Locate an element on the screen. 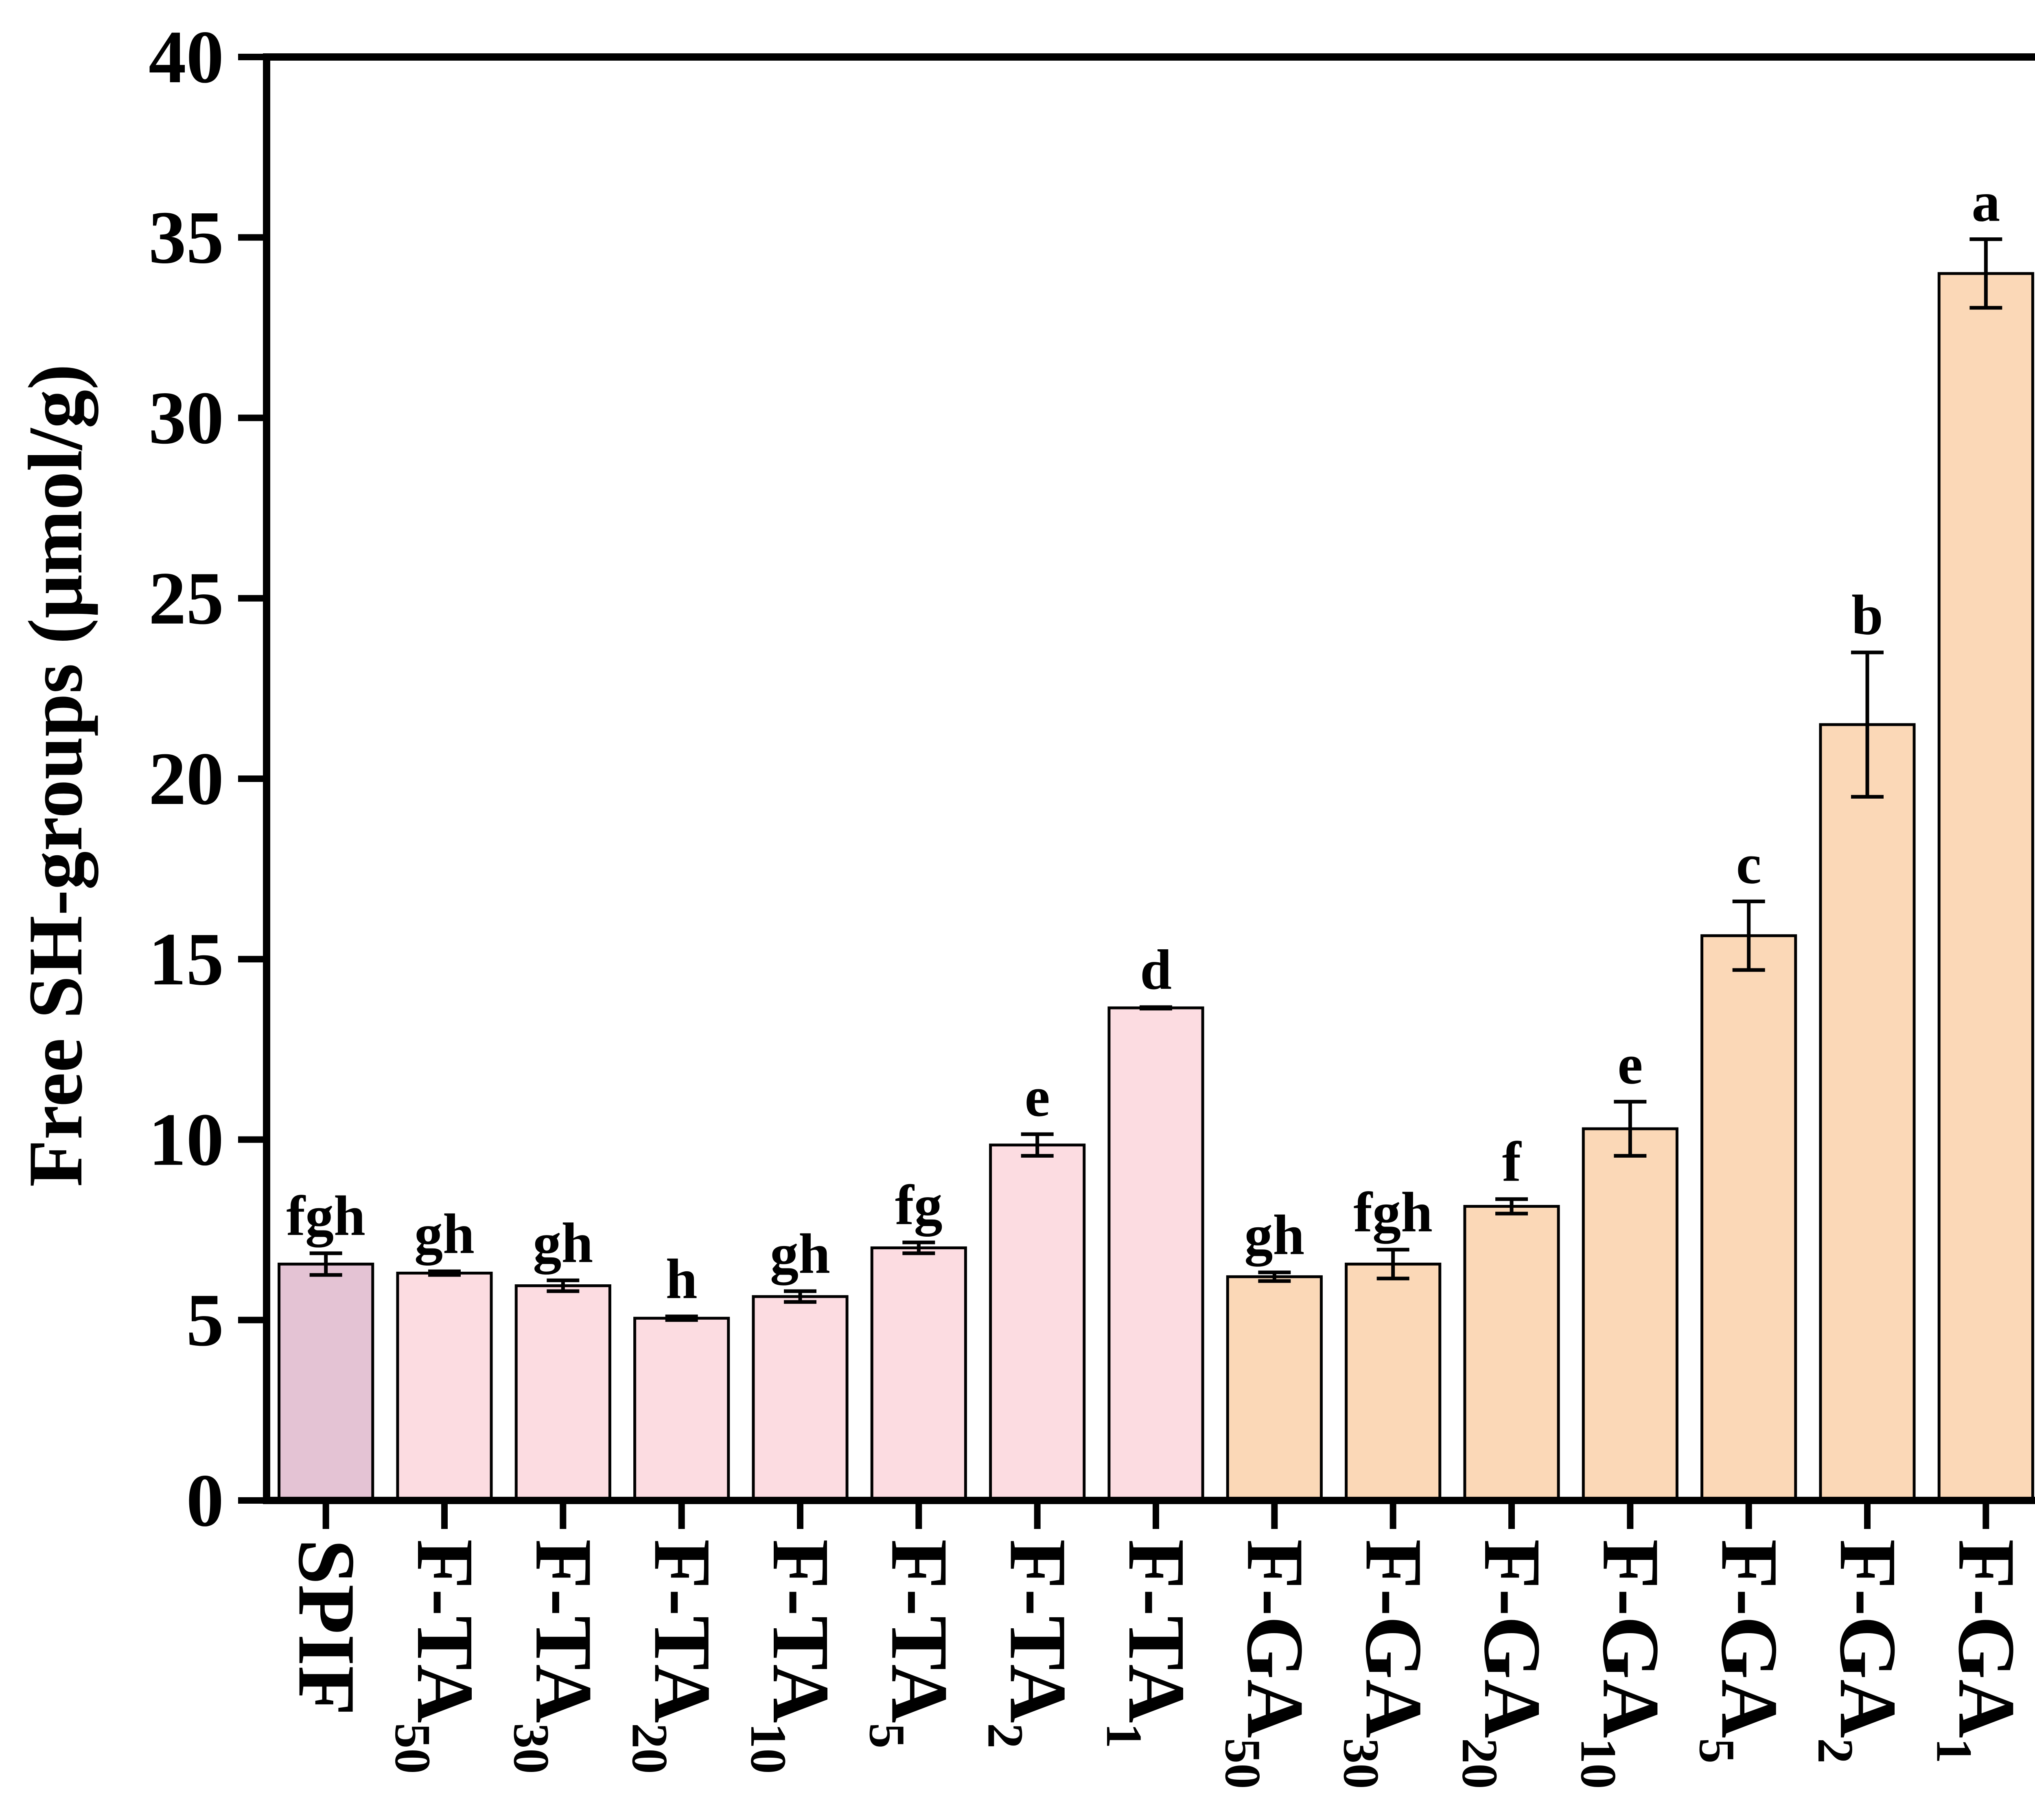 This screenshot has height=1820, width=2035. x-tick-label: F-TA20 is located at coordinates (674, 1657).